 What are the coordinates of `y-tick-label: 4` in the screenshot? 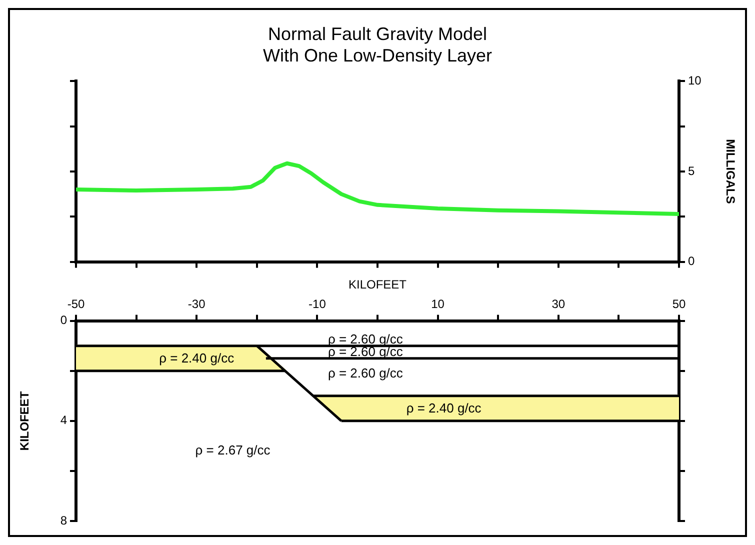 It's located at (64, 420).